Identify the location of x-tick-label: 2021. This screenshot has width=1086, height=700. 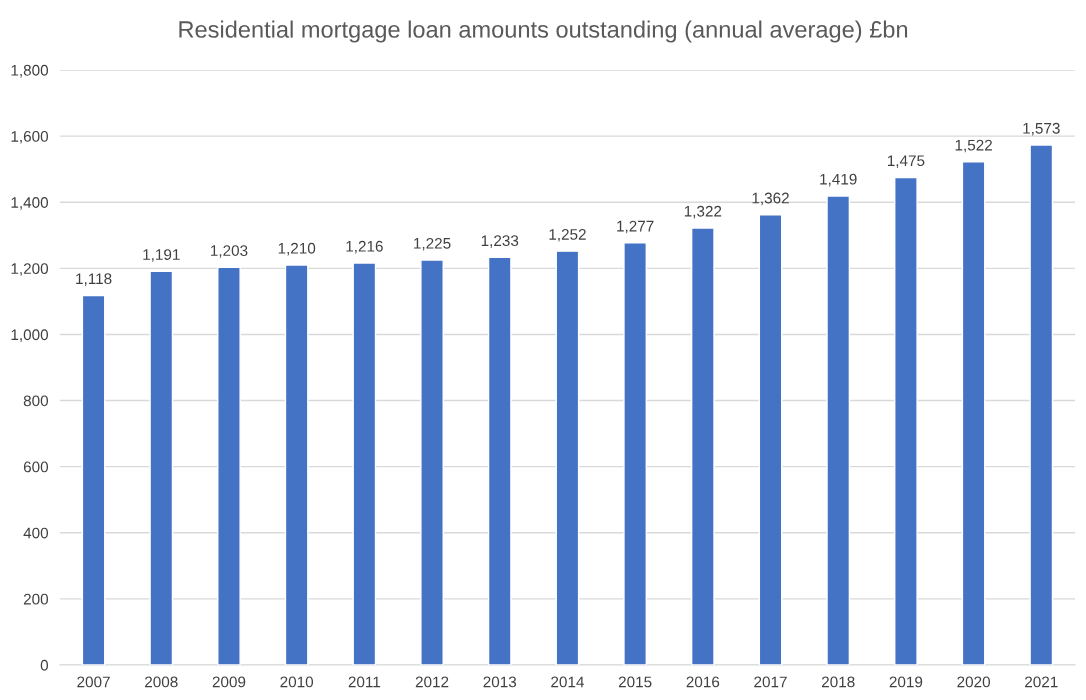
(1041, 682).